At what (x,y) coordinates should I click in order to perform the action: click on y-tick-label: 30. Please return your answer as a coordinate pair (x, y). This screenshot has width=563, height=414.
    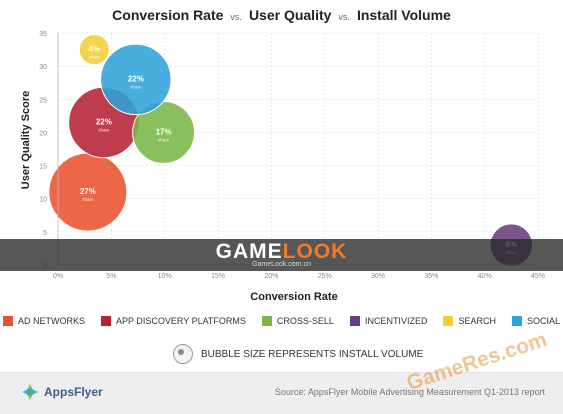
    Looking at the image, I should click on (43, 67).